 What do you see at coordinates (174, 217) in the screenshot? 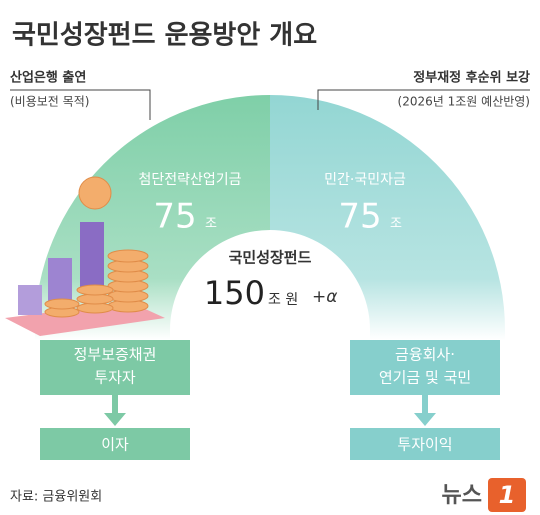
I see `left-amount: 75` at bounding box center [174, 217].